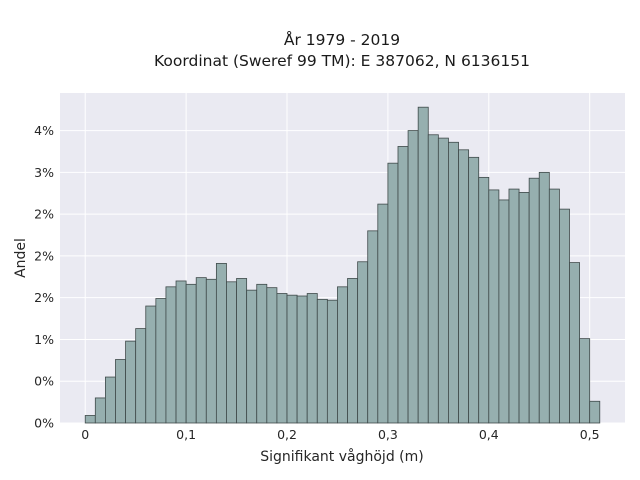 Image resolution: width=640 pixels, height=480 pixels. Describe the element at coordinates (342, 39) in the screenshot. I see `chart-title-line1: År 1979 - 2019` at that location.